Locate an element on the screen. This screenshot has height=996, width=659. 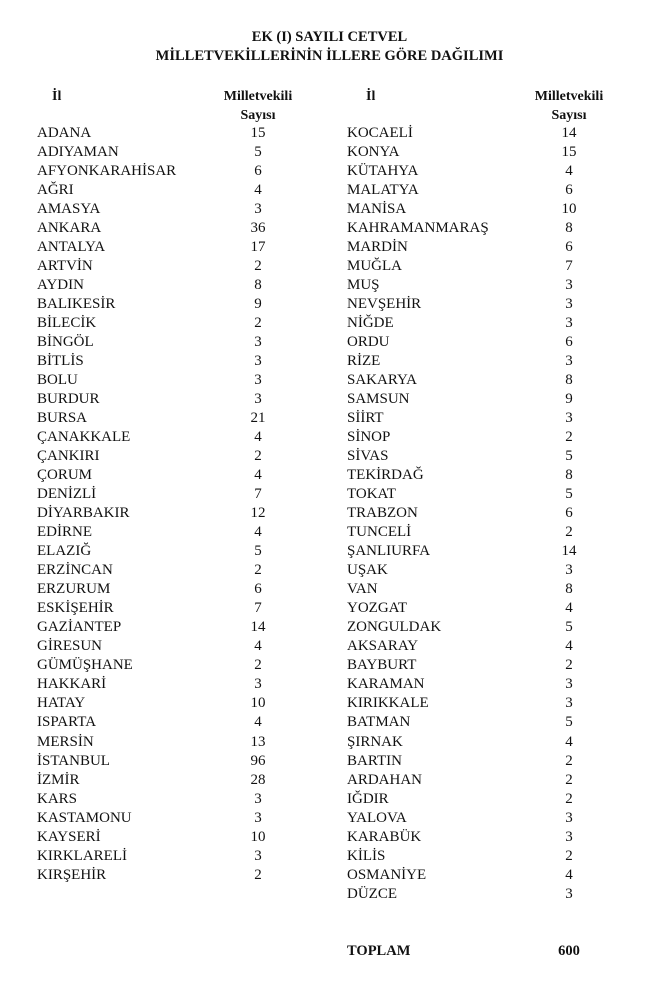
province-name: ISPARTA is located at coordinates (67, 722).